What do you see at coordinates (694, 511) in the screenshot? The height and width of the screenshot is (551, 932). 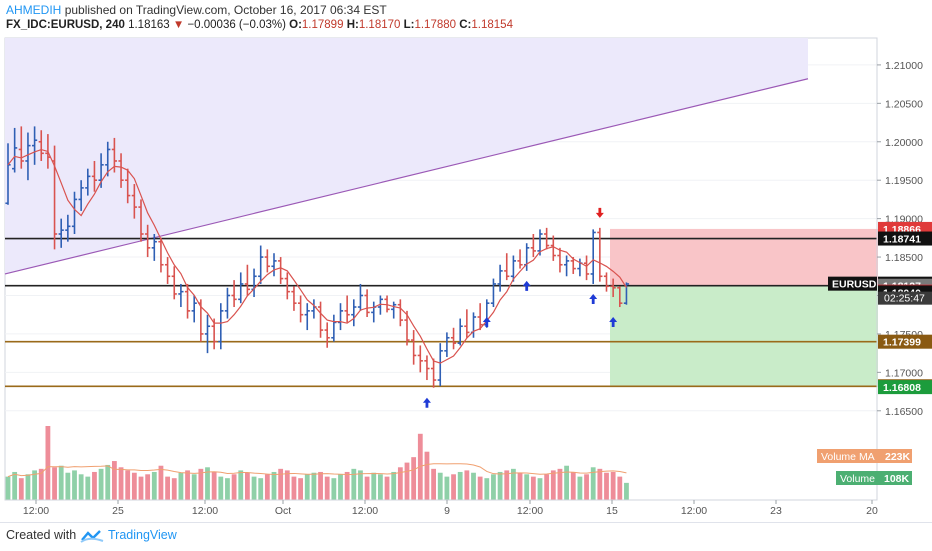 I see `time-tick-label: 12:00` at bounding box center [694, 511].